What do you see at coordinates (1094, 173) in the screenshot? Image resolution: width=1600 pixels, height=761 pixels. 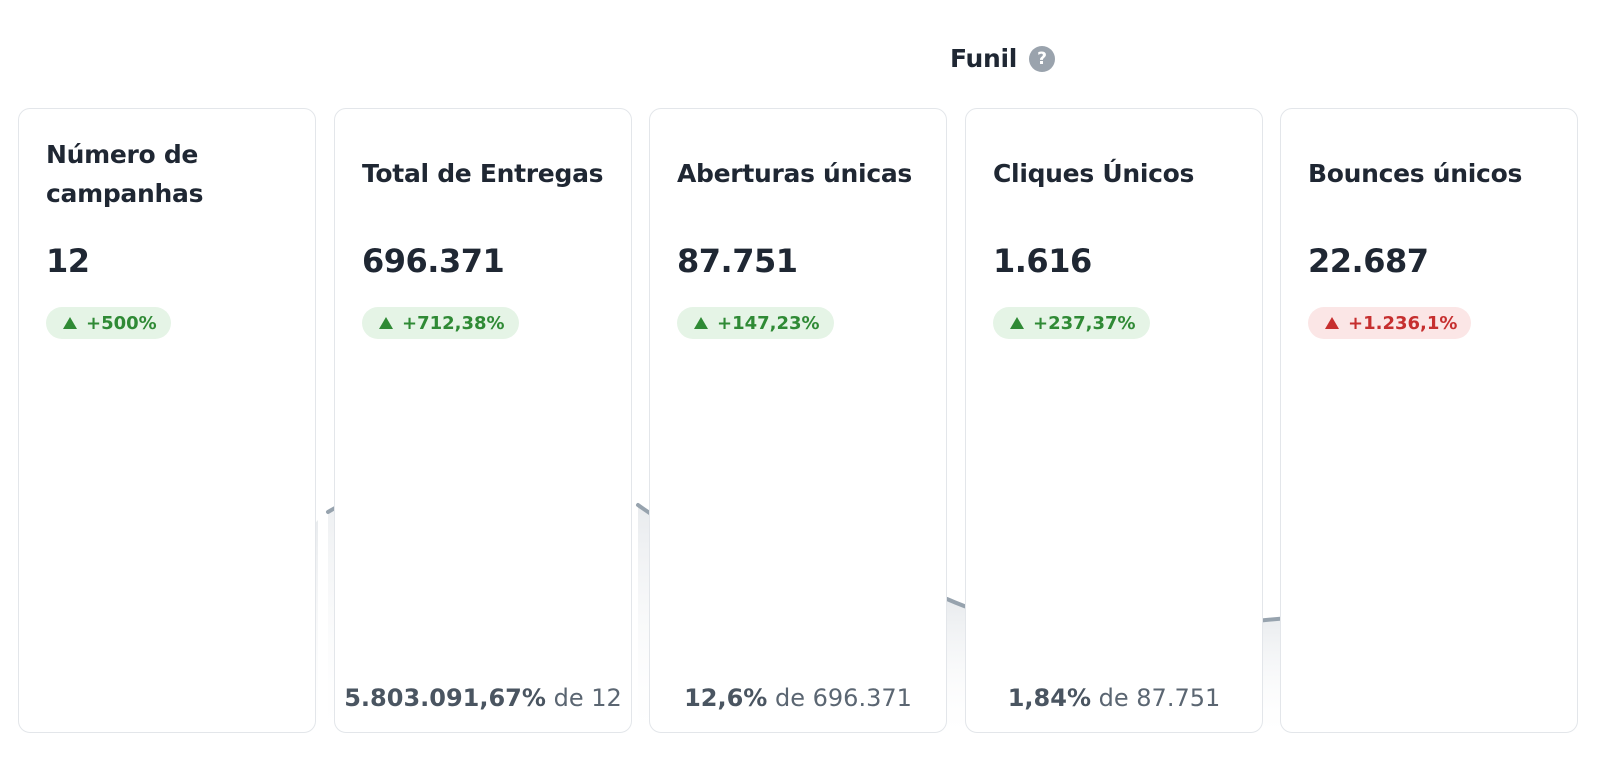 I see `card-title: Cliques Únicos` at bounding box center [1094, 173].